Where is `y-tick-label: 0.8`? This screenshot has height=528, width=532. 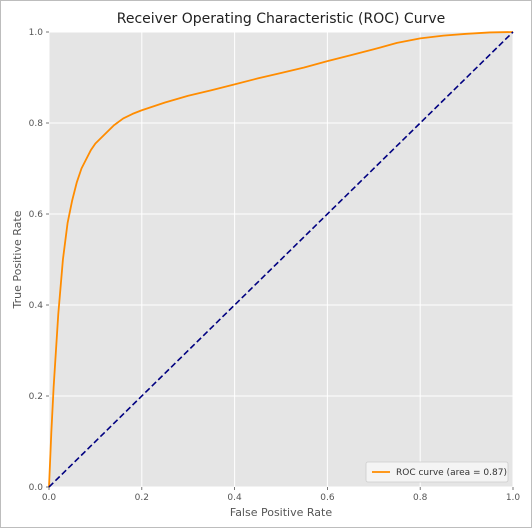
y-tick-label: 0.8 is located at coordinates (36, 124).